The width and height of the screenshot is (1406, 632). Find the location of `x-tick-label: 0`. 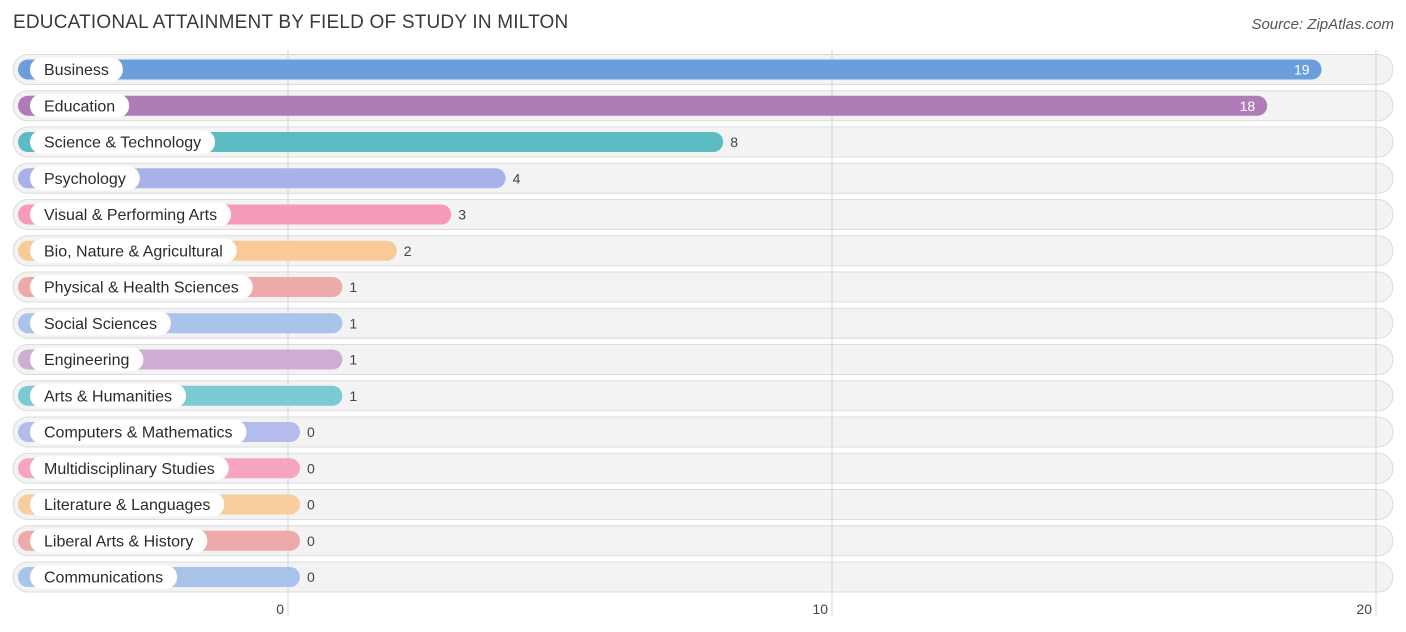

x-tick-label: 0 is located at coordinates (280, 609).